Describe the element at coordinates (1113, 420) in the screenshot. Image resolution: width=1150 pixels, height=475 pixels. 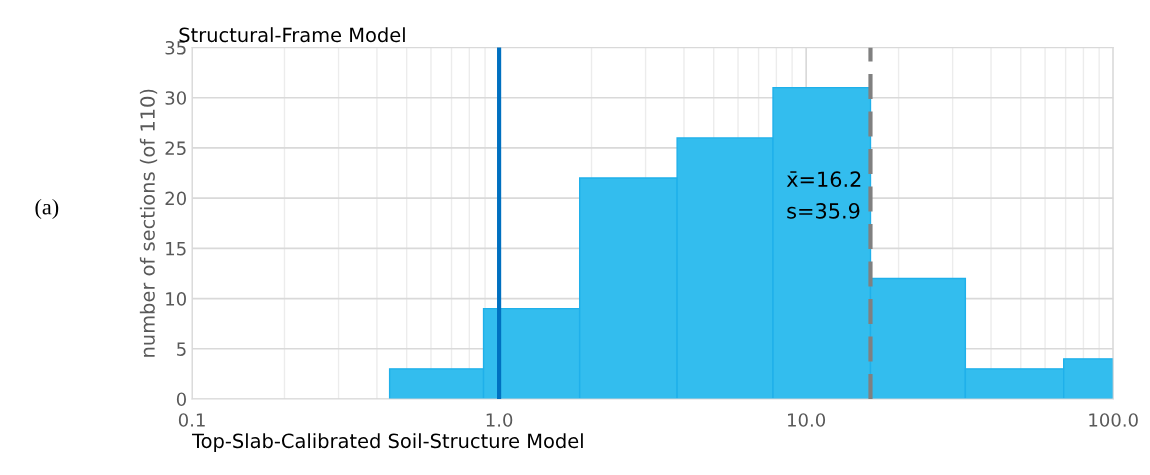
I see `x-tick-label: 100.0` at that location.